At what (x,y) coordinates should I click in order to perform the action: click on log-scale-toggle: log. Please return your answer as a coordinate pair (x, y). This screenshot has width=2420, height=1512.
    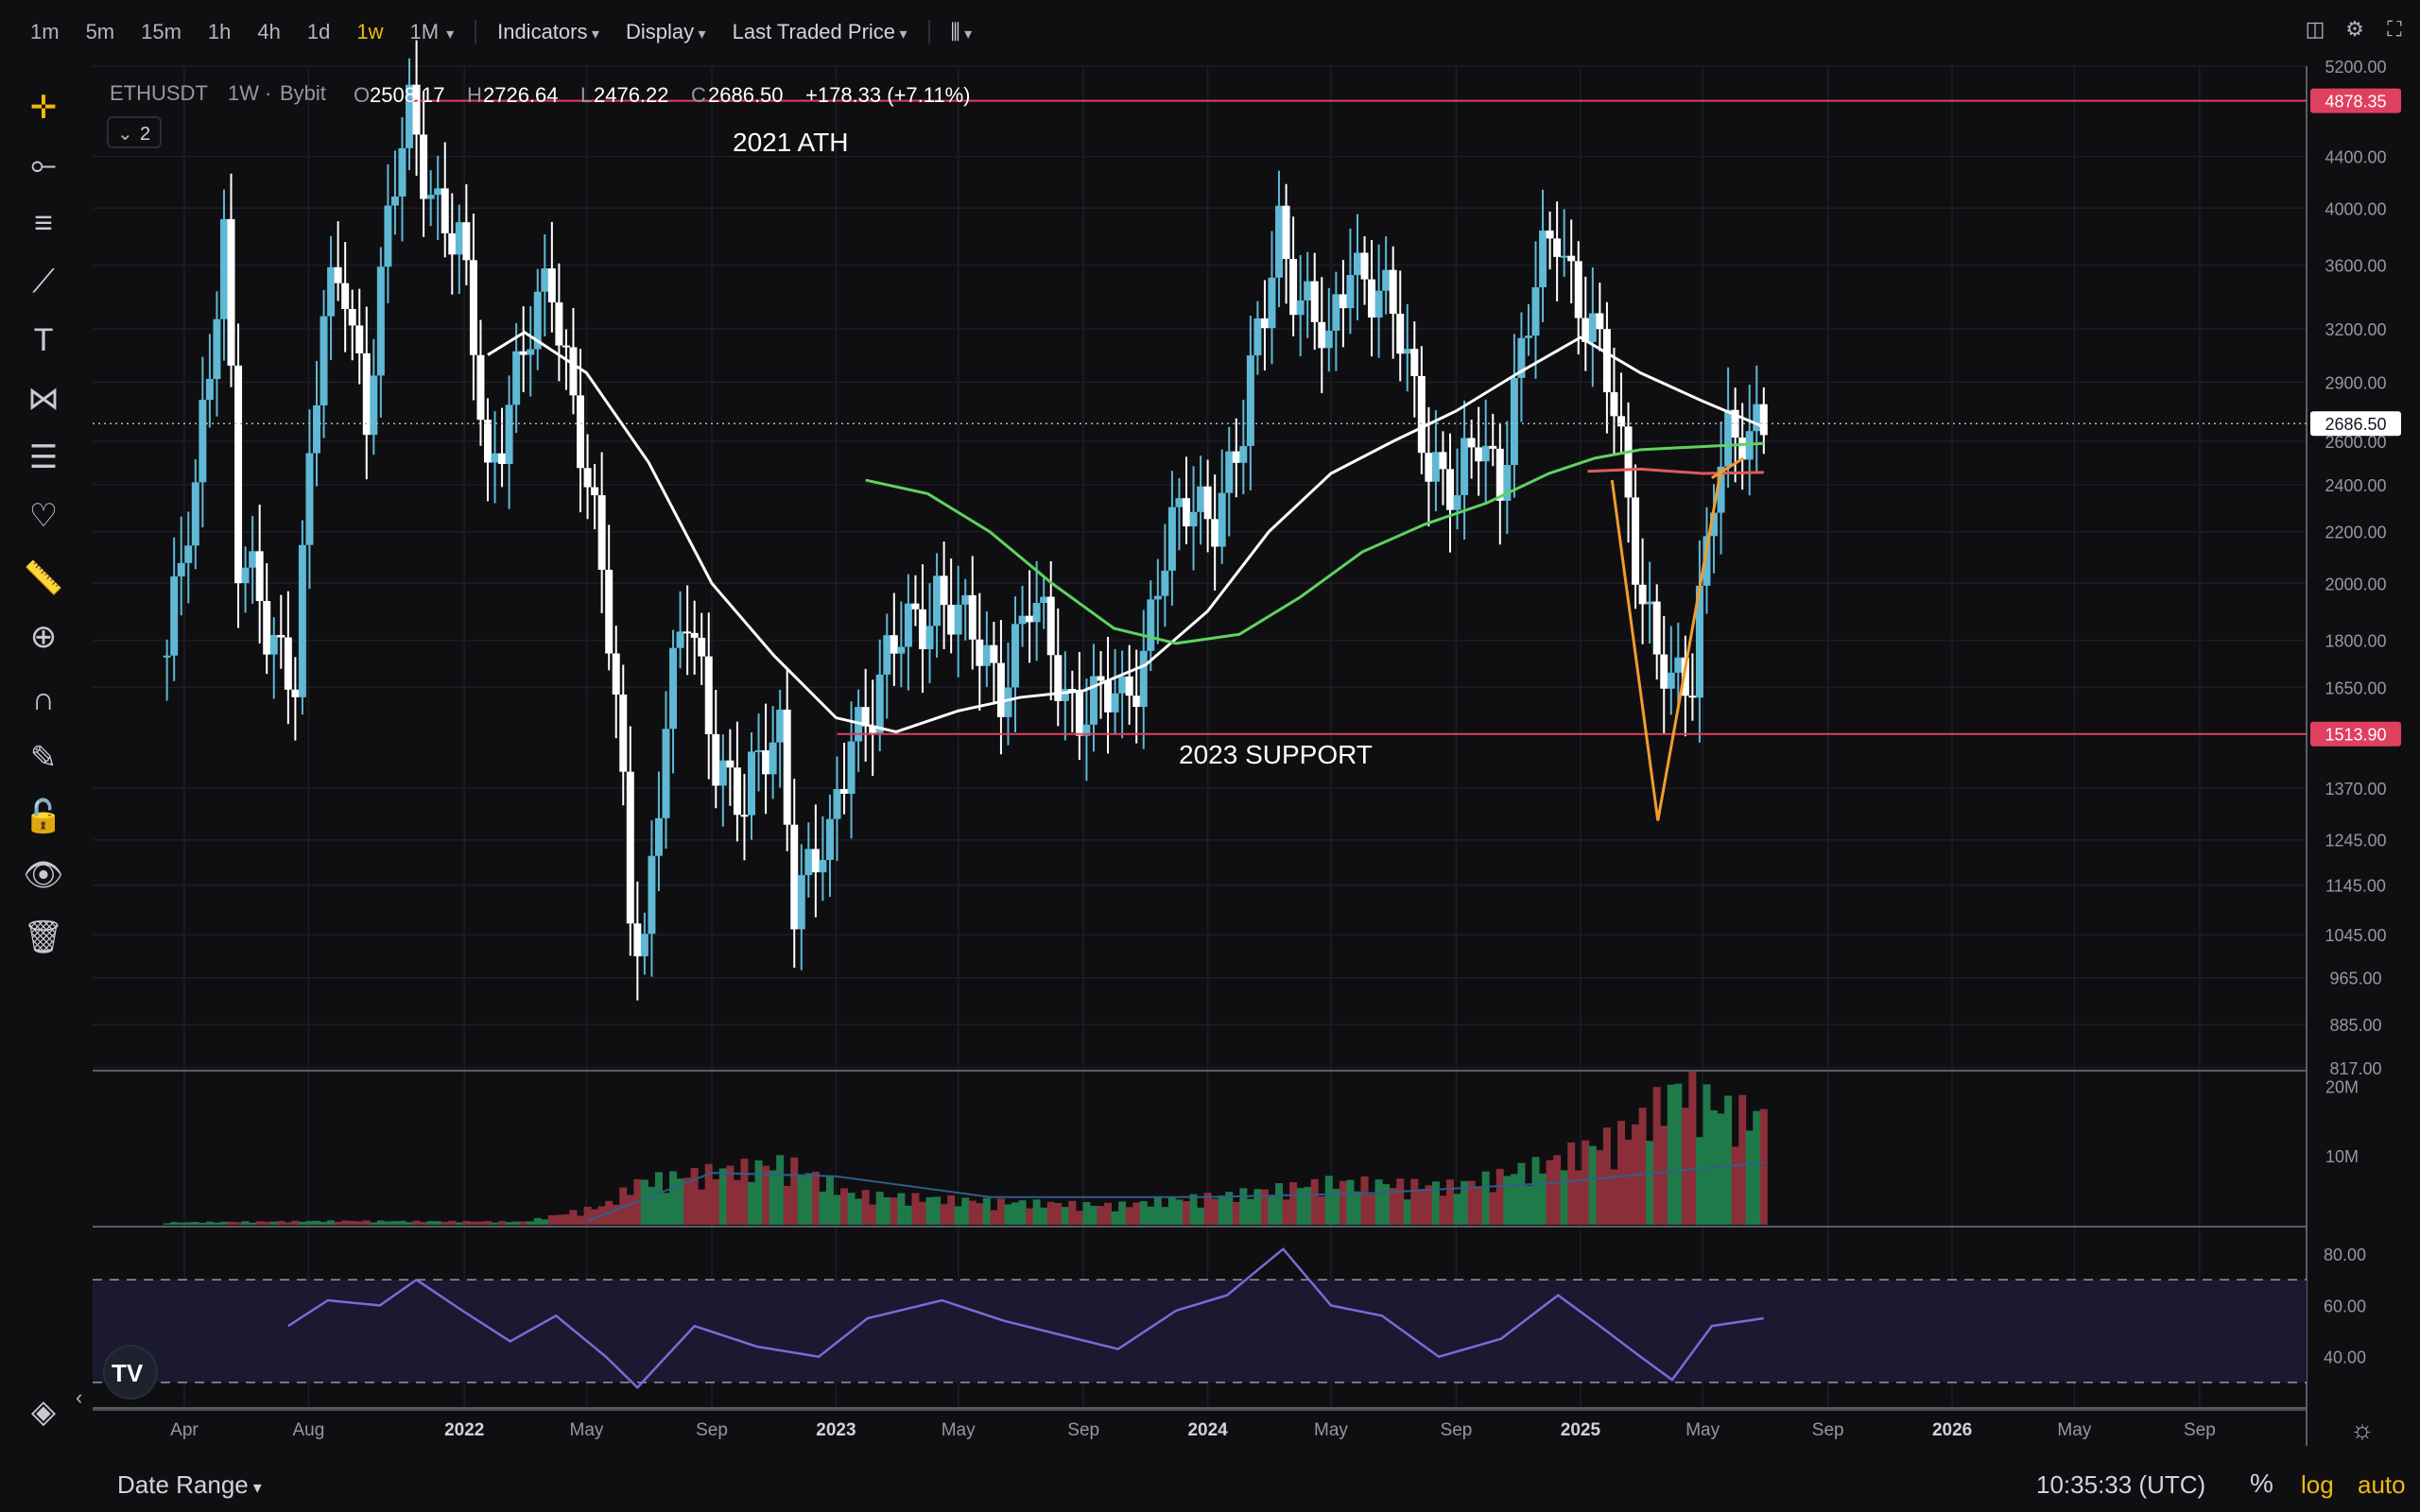
    Looking at the image, I should click on (2317, 1484).